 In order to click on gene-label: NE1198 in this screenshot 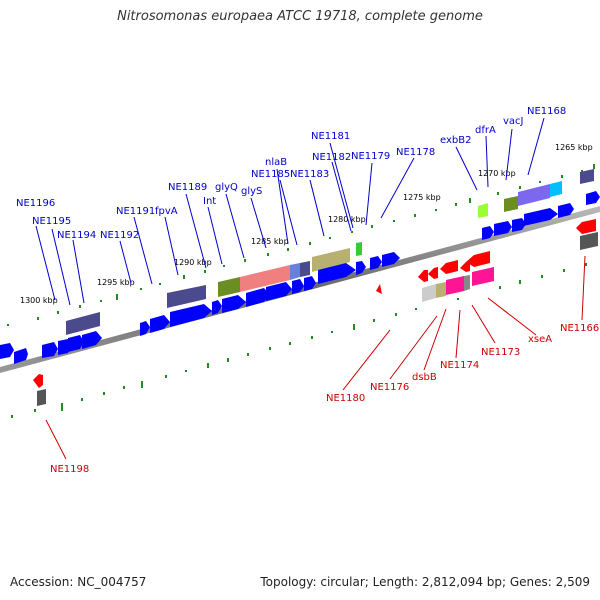, I will do `click(69, 469)`.